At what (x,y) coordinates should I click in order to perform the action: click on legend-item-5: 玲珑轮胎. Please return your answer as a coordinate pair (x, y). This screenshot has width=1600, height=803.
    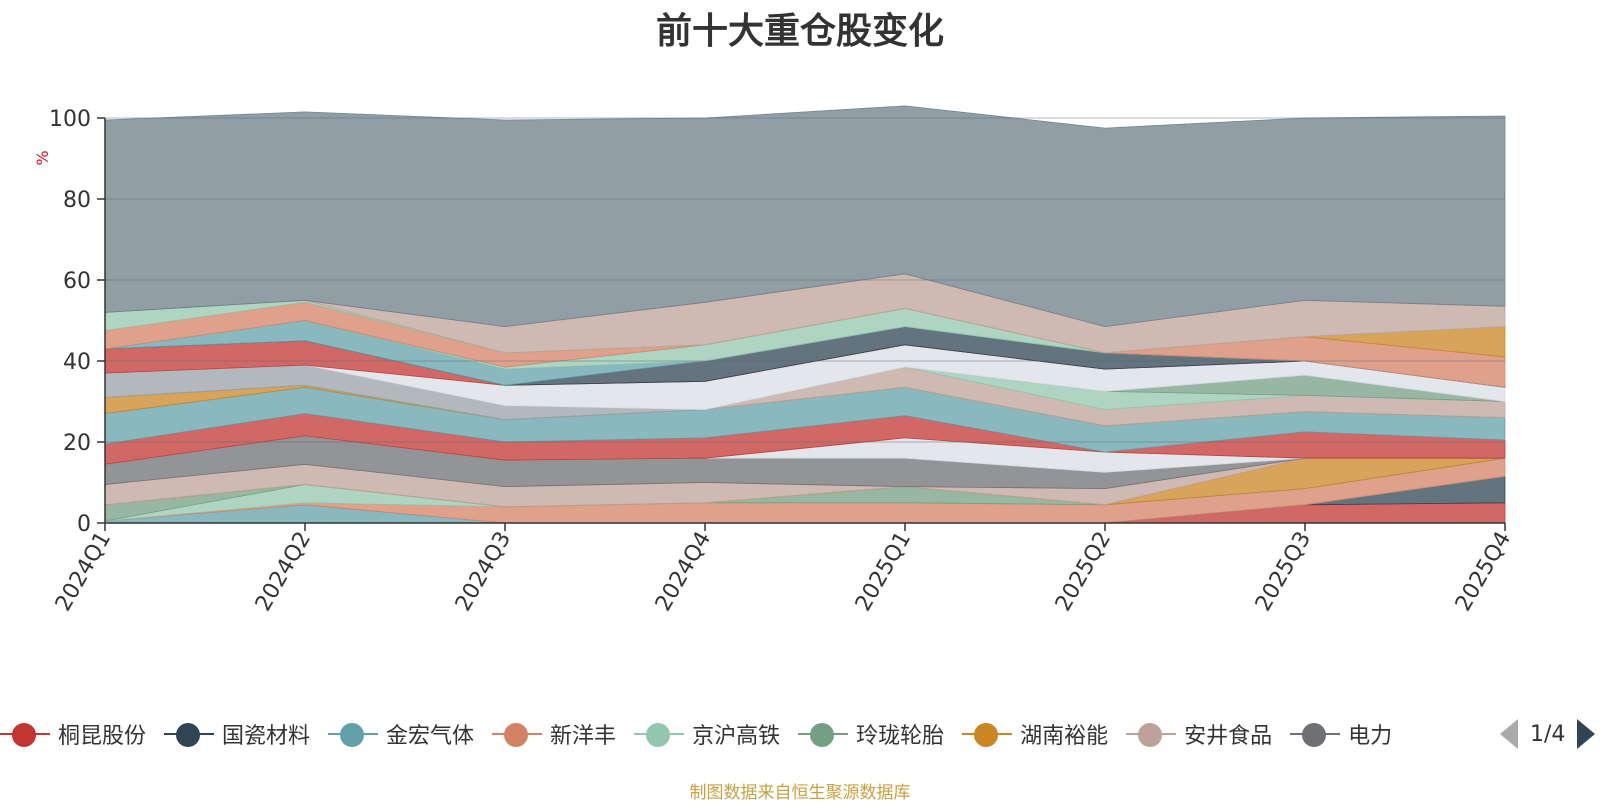
    Looking at the image, I should click on (871, 734).